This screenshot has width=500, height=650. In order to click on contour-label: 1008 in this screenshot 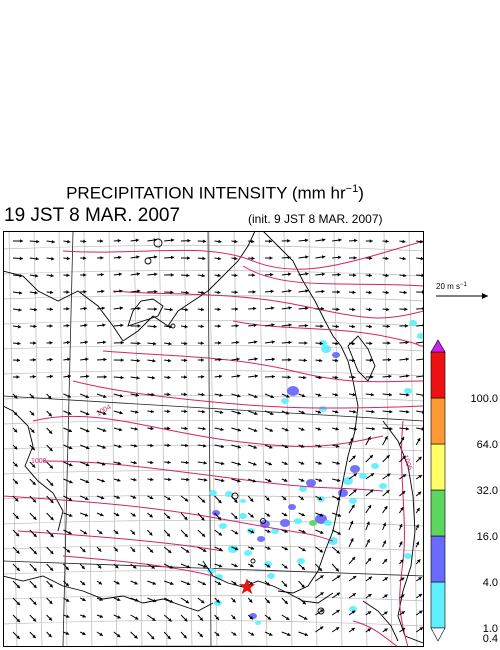, I will do `click(39, 461)`.